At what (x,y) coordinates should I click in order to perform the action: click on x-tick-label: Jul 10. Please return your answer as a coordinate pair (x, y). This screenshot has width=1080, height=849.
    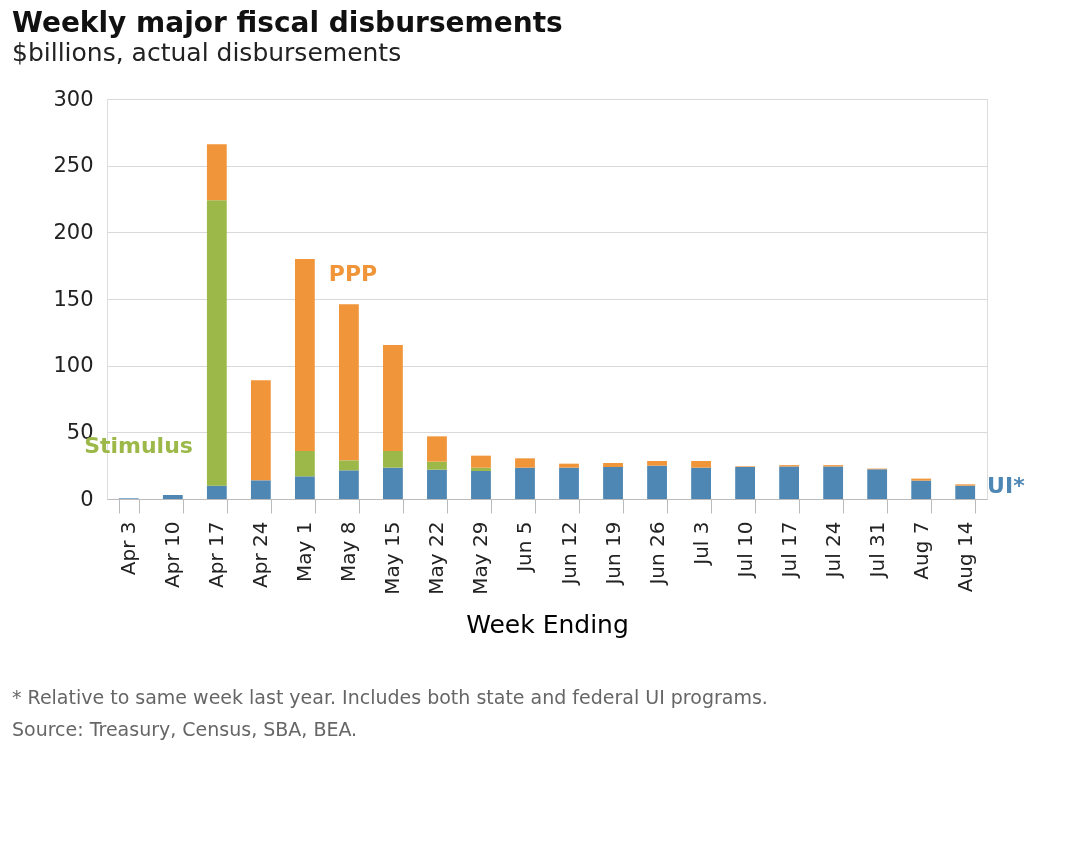
    Looking at the image, I should click on (744, 550).